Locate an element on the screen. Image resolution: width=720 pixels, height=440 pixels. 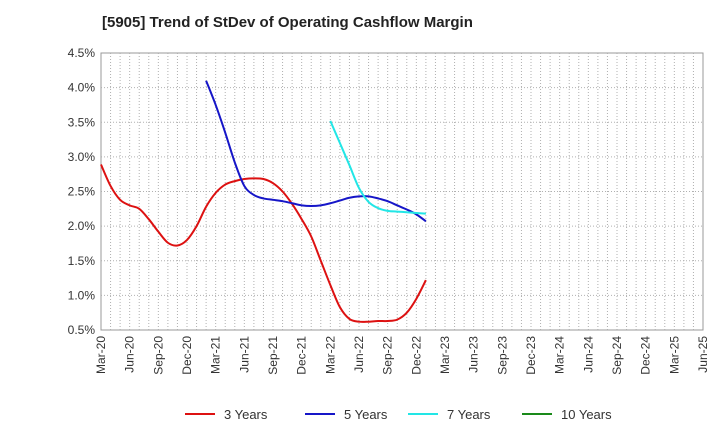
y-tick-label: 3.5% is located at coordinates (82, 122).